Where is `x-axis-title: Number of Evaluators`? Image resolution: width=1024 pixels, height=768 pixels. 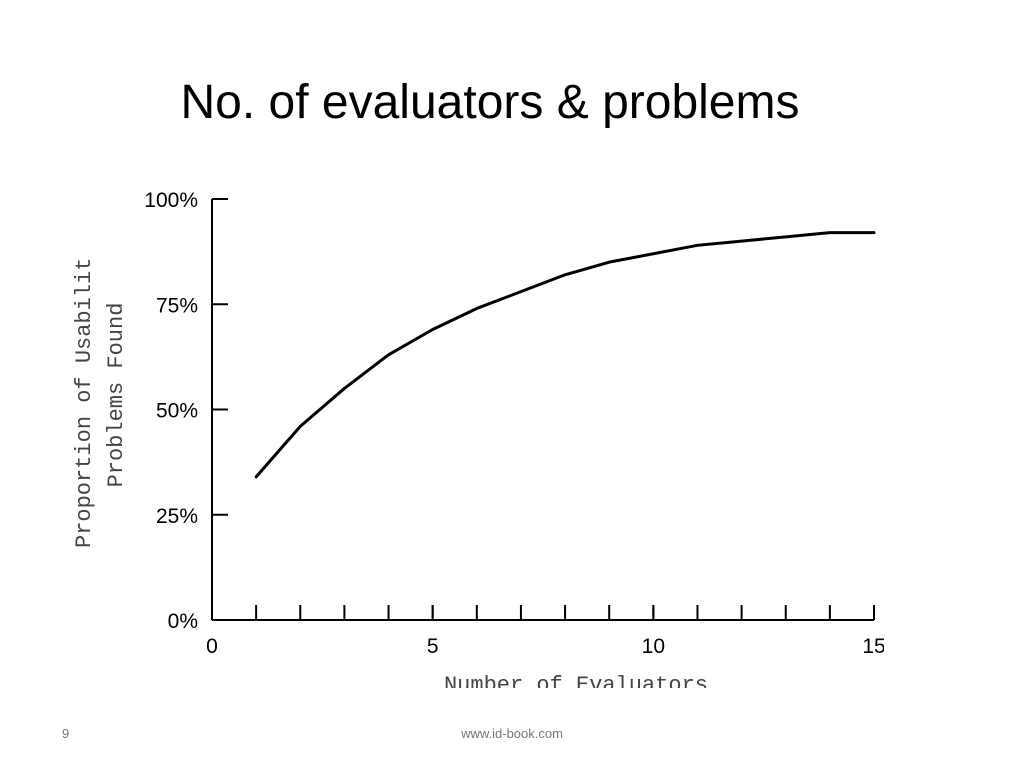
x-axis-title: Number of Evaluators is located at coordinates (576, 685).